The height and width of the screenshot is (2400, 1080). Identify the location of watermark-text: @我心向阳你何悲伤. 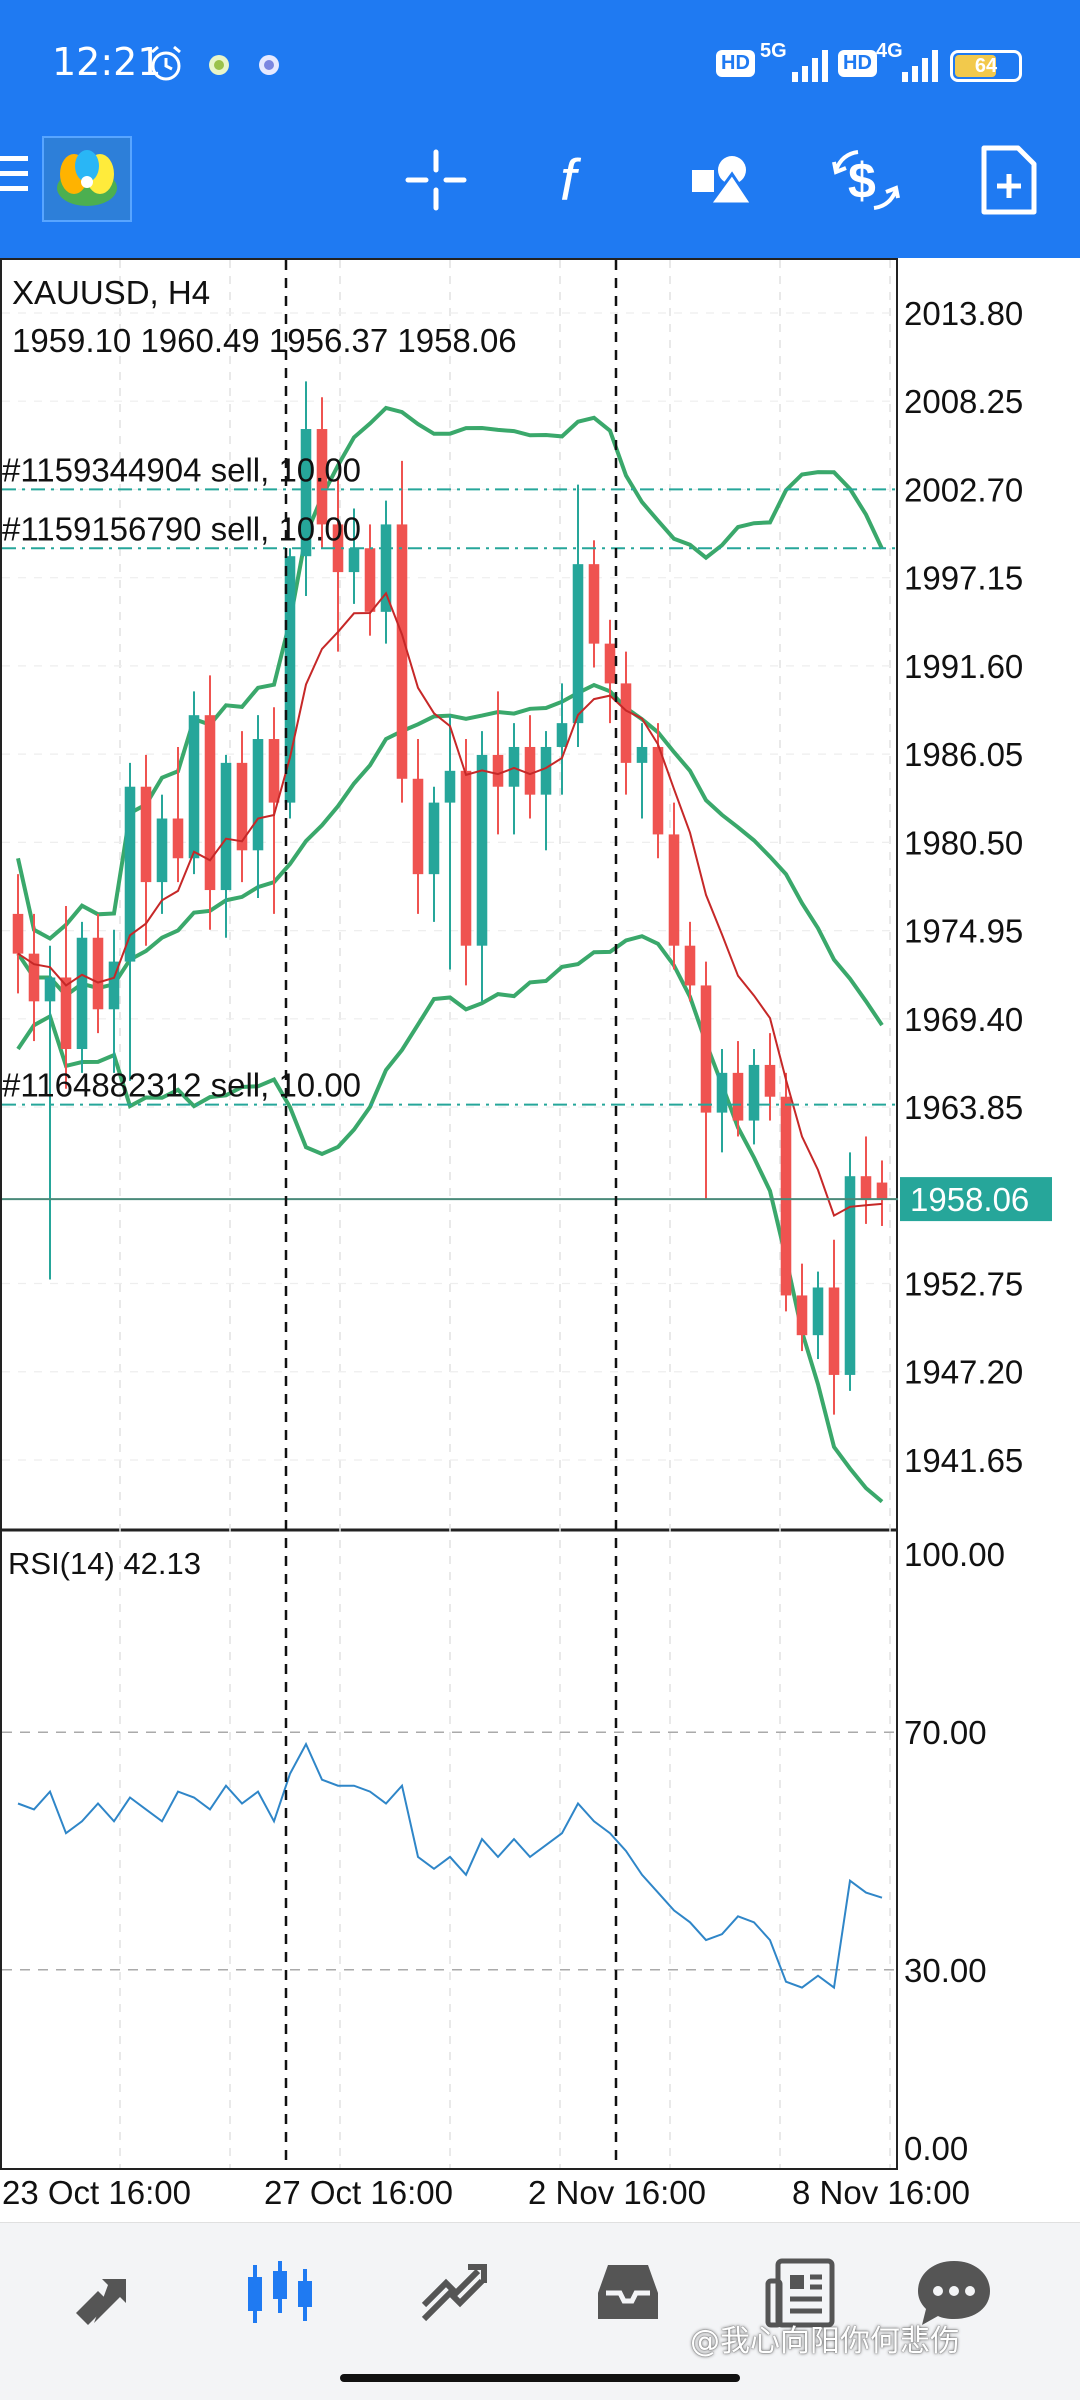
(825, 2341).